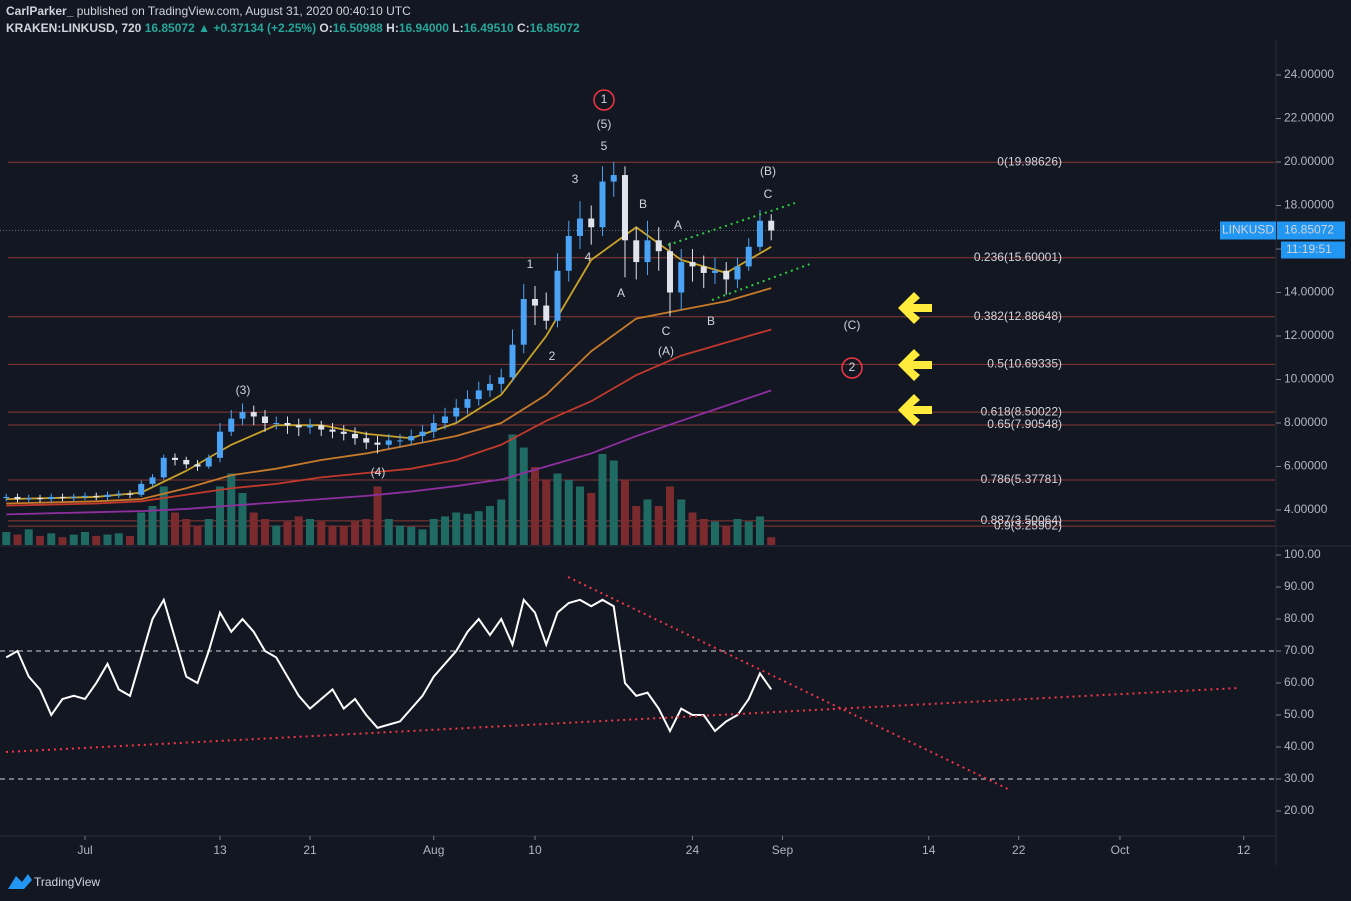 Image resolution: width=1351 pixels, height=901 pixels. What do you see at coordinates (1120, 850) in the screenshot?
I see `x-tick-label: Oct` at bounding box center [1120, 850].